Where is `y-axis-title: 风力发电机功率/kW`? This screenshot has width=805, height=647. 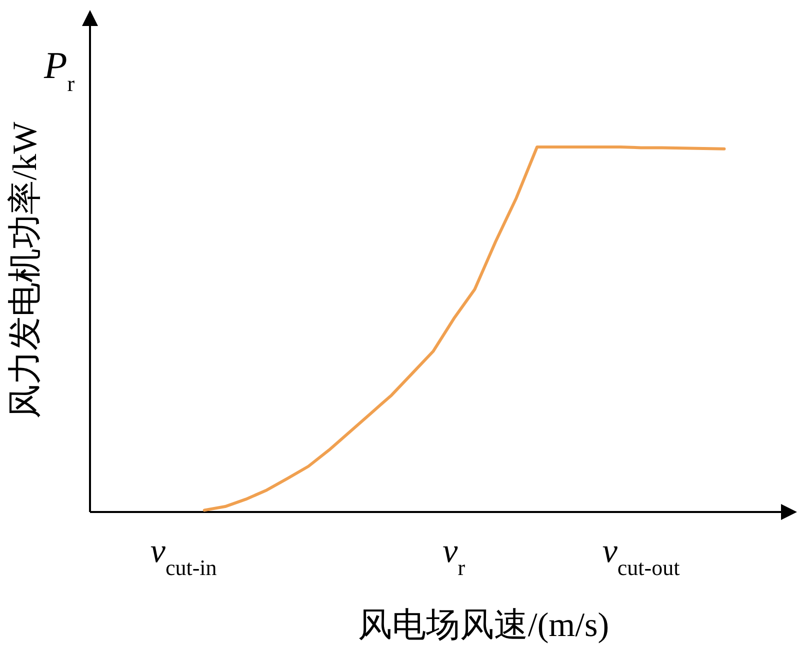 y-axis-title: 风力发电机功率/kW is located at coordinates (25, 269).